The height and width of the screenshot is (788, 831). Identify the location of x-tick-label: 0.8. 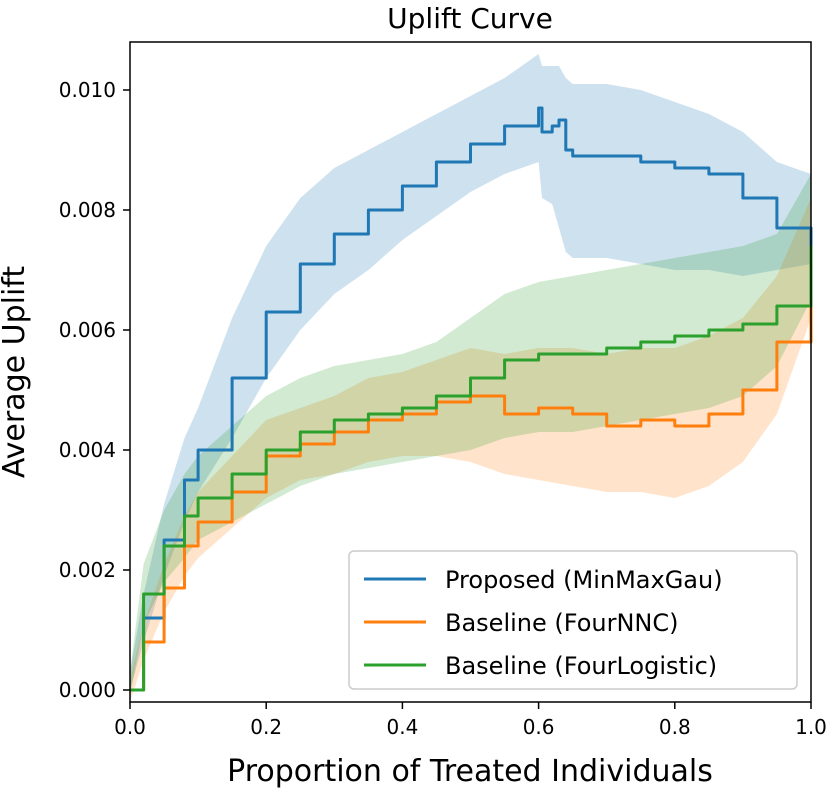
(675, 727).